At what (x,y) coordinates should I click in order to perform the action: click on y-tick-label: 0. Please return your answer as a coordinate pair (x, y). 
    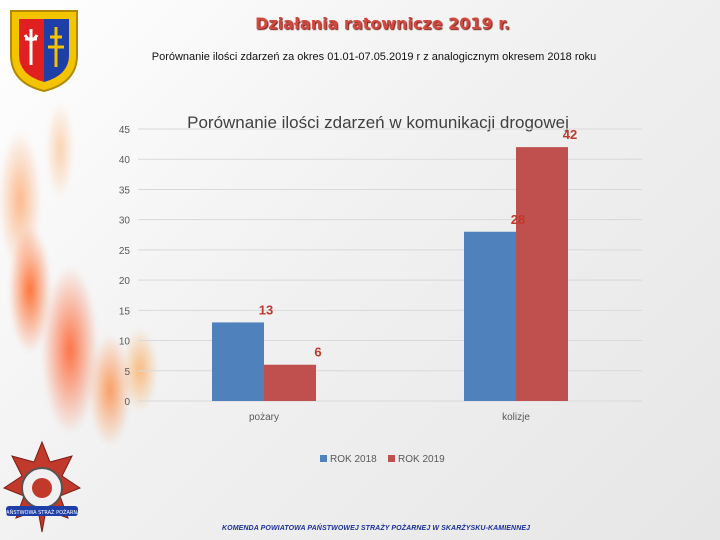
    Looking at the image, I should click on (127, 402).